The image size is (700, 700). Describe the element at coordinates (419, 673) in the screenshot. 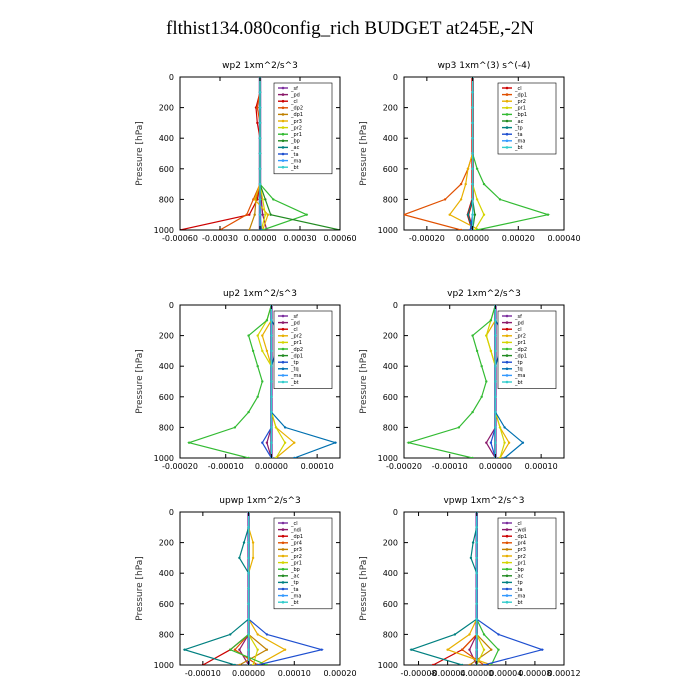

I see `x-tick-label: -0.00008` at that location.